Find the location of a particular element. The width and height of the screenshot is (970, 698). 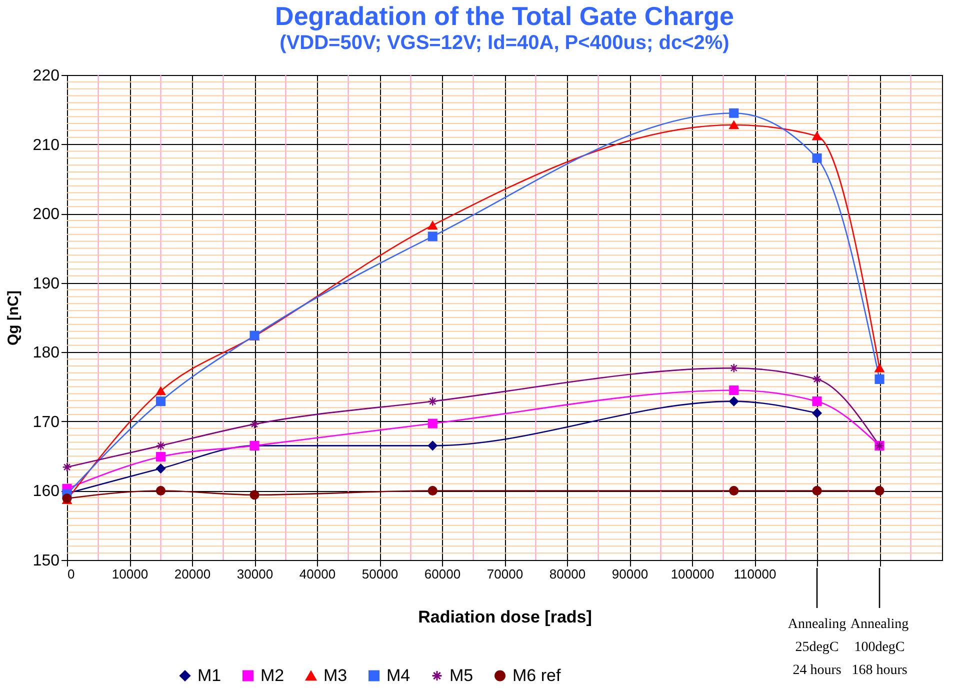

x-tick-label: 50000 is located at coordinates (380, 574).